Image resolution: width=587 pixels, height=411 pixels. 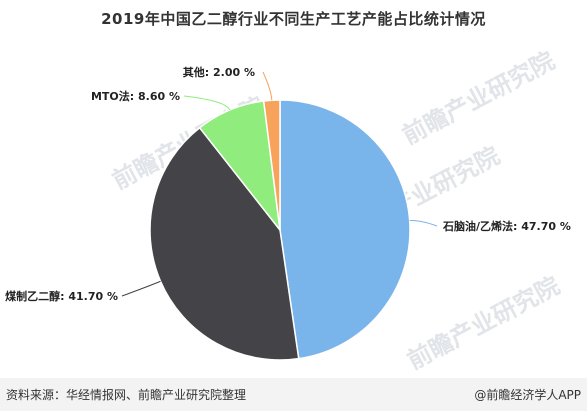 What do you see at coordinates (293, 19) in the screenshot?
I see `chart-title: 2019年中国乙二醇行业不同生产工艺产能占比统计情况` at bounding box center [293, 19].